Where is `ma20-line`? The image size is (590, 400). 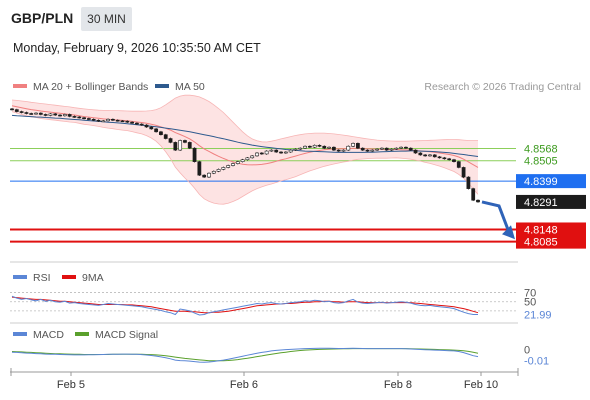
ma20-line is located at coordinates (245, 136).